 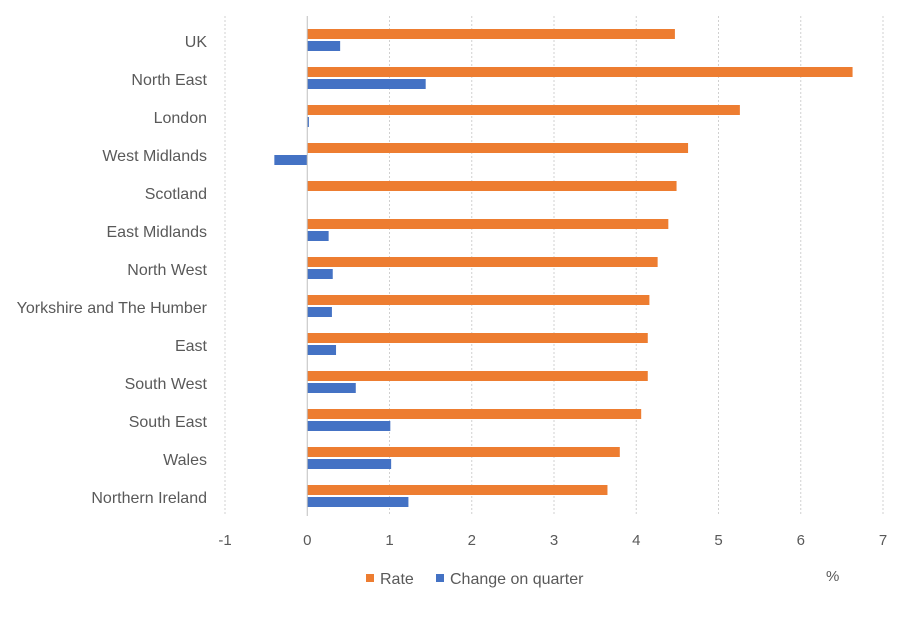 I want to click on bar-change-on-quarter-wales, so click(x=349, y=464).